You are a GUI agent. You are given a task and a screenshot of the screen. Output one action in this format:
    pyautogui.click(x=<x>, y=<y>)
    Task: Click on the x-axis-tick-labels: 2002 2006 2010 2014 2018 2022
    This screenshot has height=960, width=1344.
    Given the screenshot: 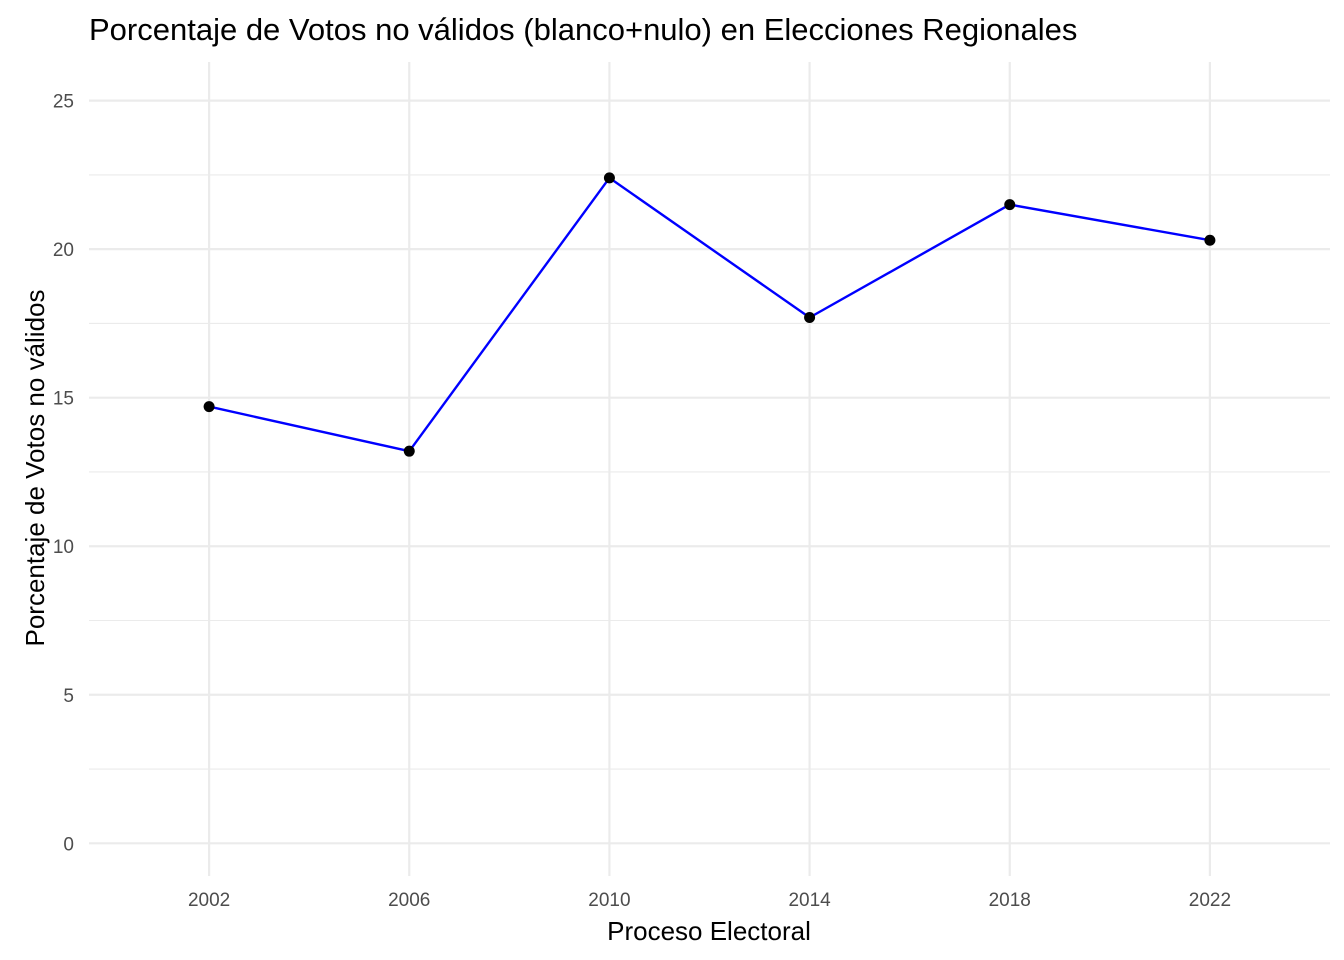 What is the action you would take?
    pyautogui.click(x=709, y=900)
    